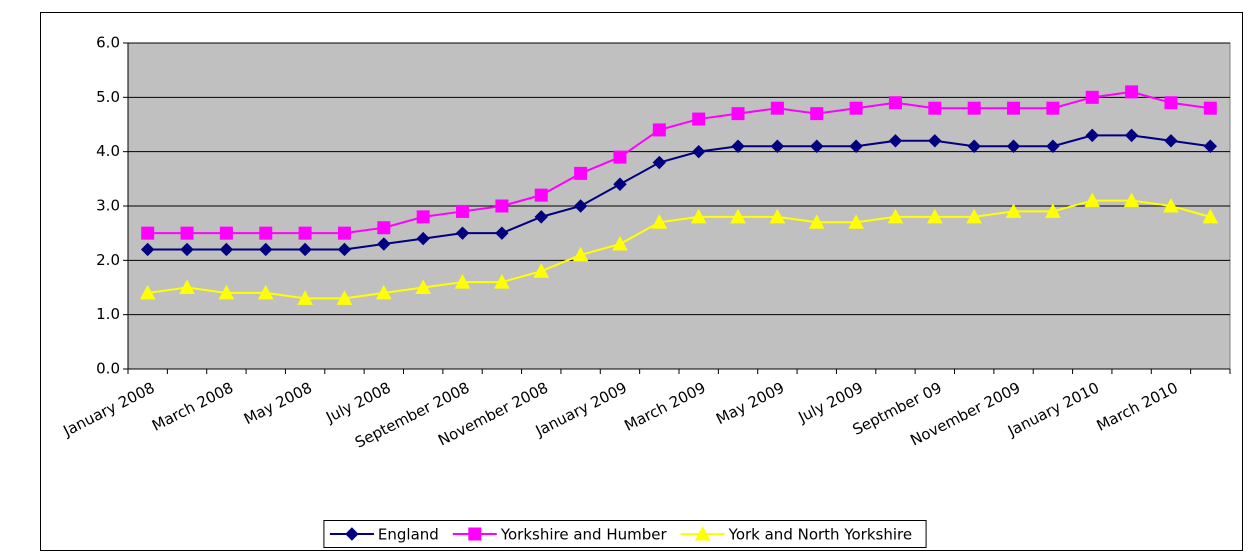  Describe the element at coordinates (820, 535) in the screenshot. I see `legend-label: York and North Yorkshire` at that location.